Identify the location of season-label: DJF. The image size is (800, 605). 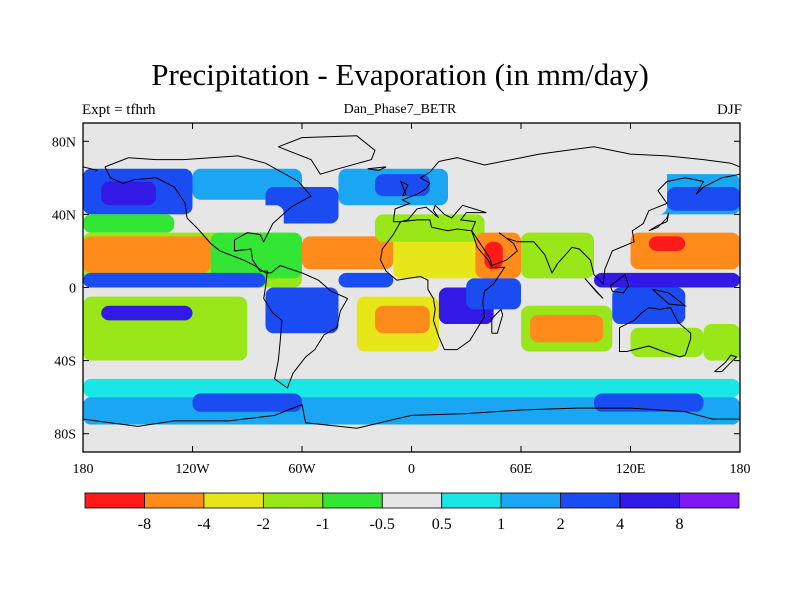
(729, 110).